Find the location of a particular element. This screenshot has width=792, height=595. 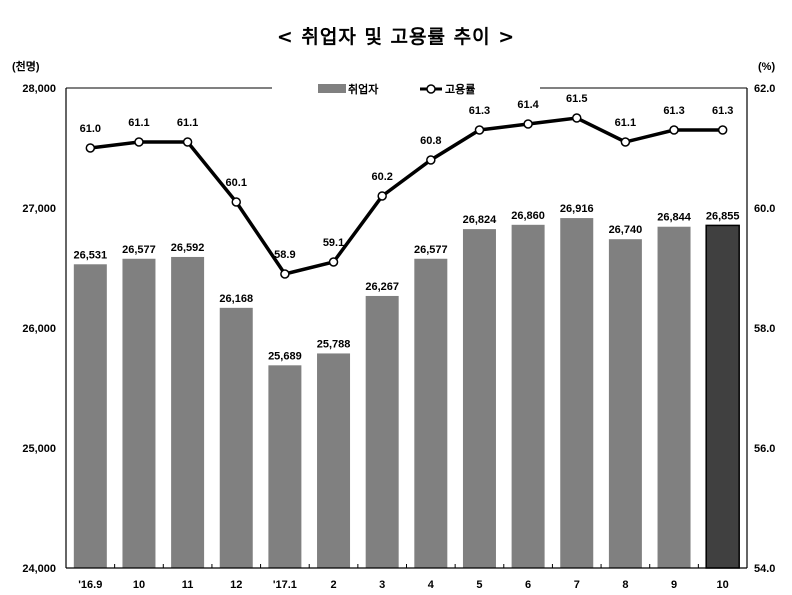

y-left-unit: (천명) is located at coordinates (26, 66).